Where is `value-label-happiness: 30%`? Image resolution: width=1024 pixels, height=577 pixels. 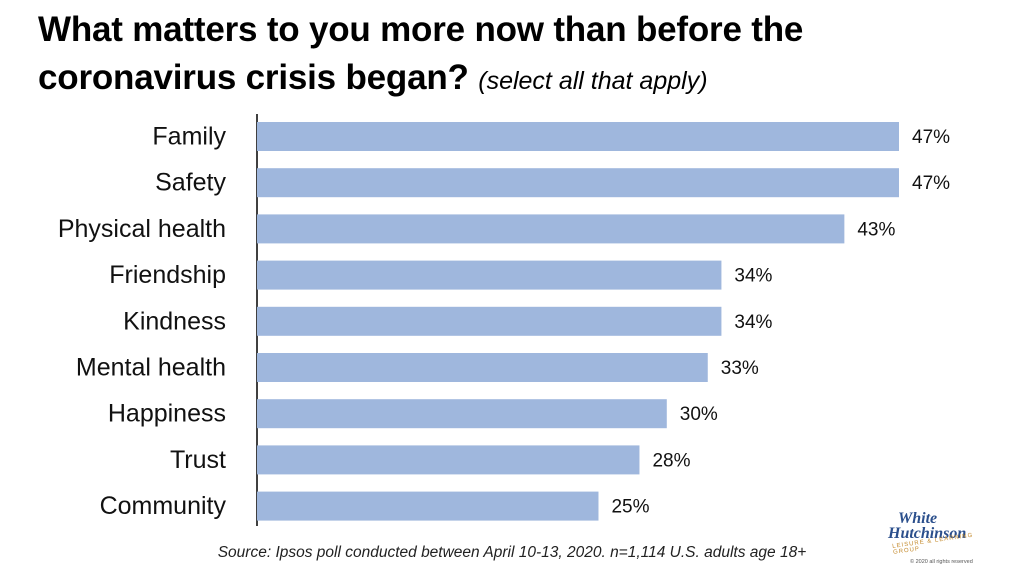
value-label-happiness: 30% is located at coordinates (699, 414).